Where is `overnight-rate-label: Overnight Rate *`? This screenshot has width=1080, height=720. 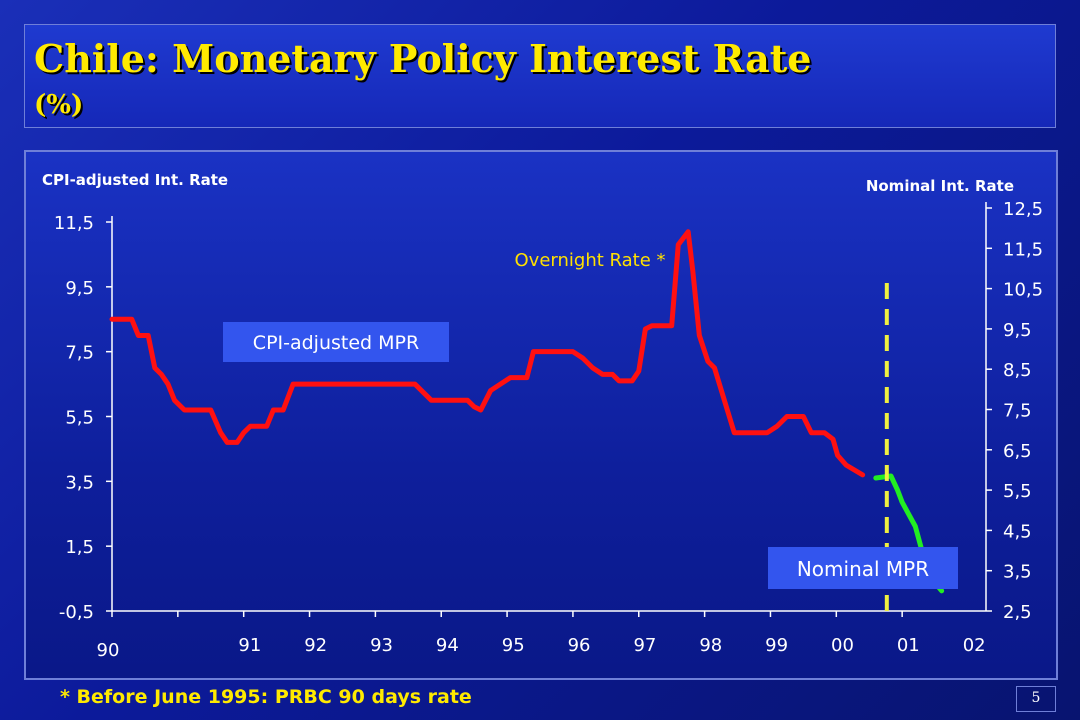
overnight-rate-label: Overnight Rate * is located at coordinates (590, 260).